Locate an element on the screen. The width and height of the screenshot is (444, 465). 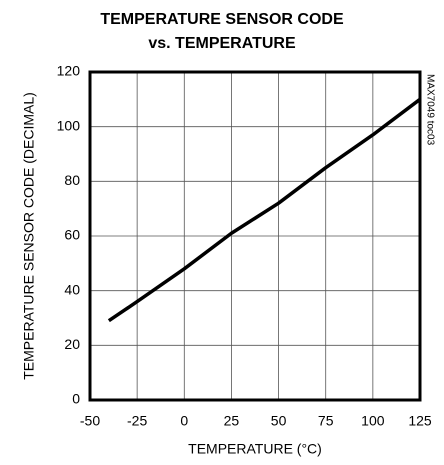
y-tick-label: 0 is located at coordinates (76, 399).